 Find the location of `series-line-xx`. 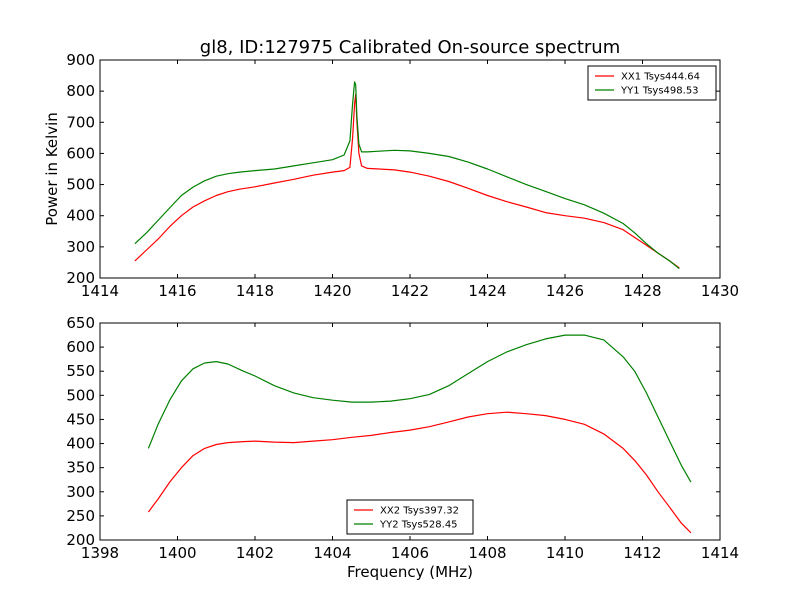

series-line-xx is located at coordinates (419, 472).